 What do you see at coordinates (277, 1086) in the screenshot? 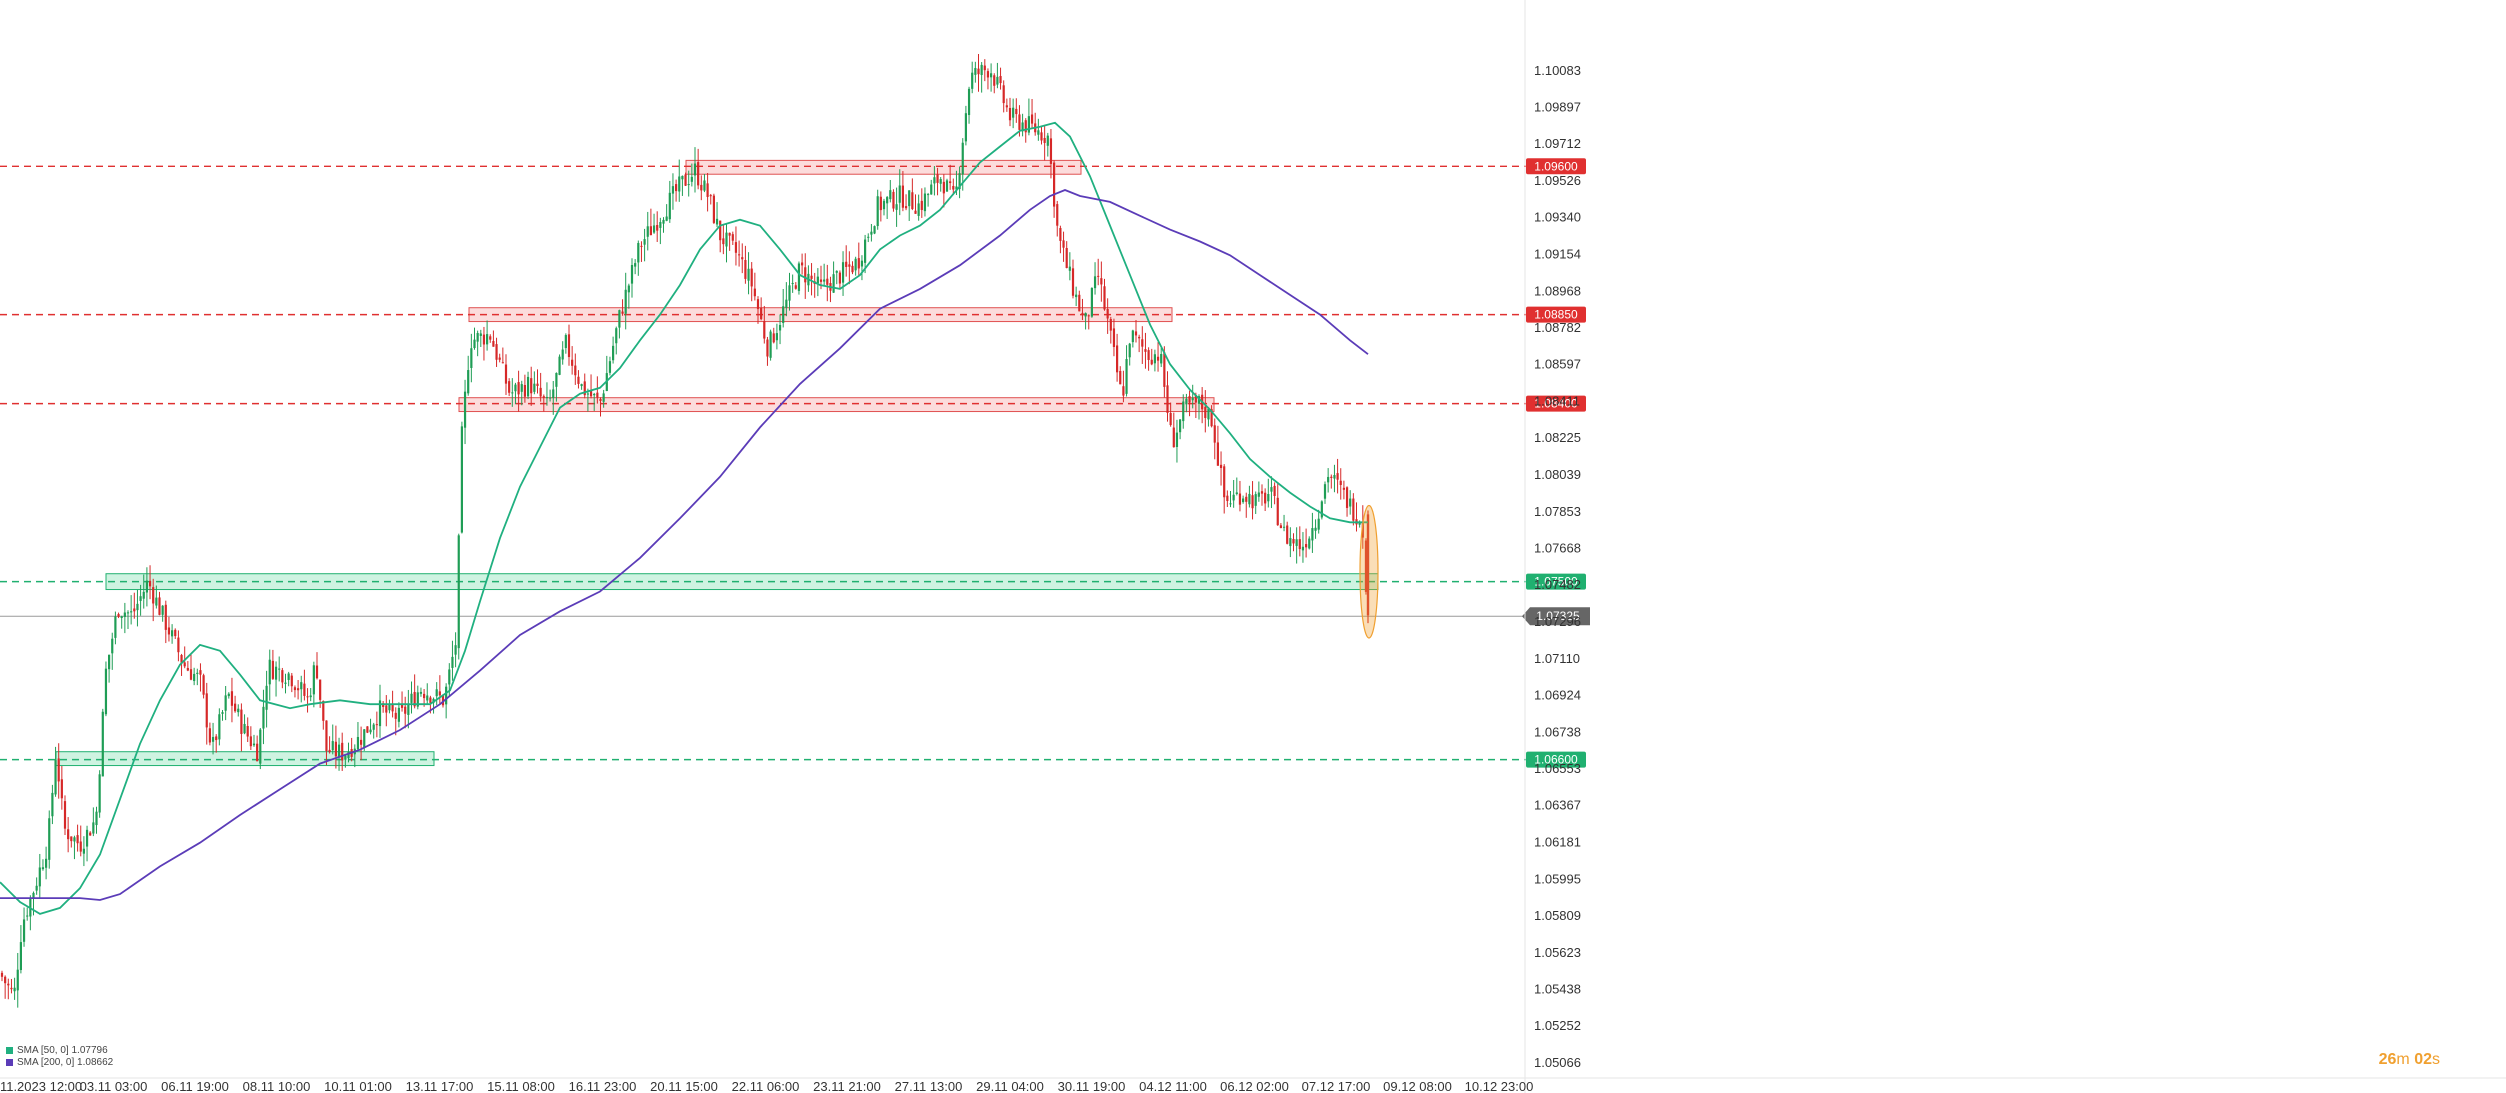
I see `x-tick-label: 08.11 10:00` at bounding box center [277, 1086].